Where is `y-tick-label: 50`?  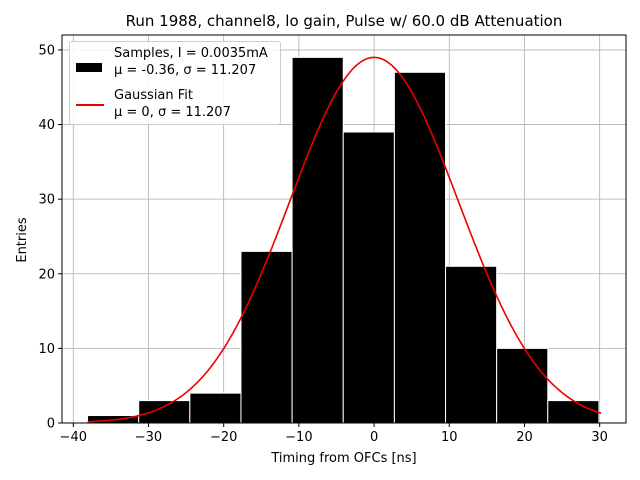 y-tick-label: 50 is located at coordinates (46, 50).